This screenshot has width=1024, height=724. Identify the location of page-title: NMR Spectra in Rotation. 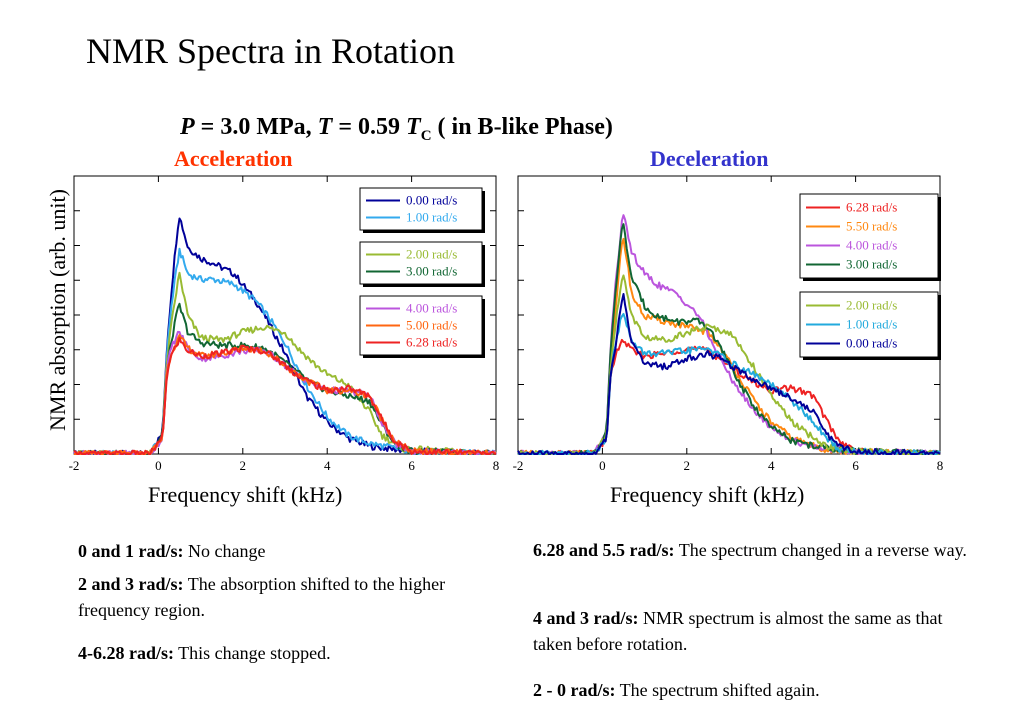
(270, 51).